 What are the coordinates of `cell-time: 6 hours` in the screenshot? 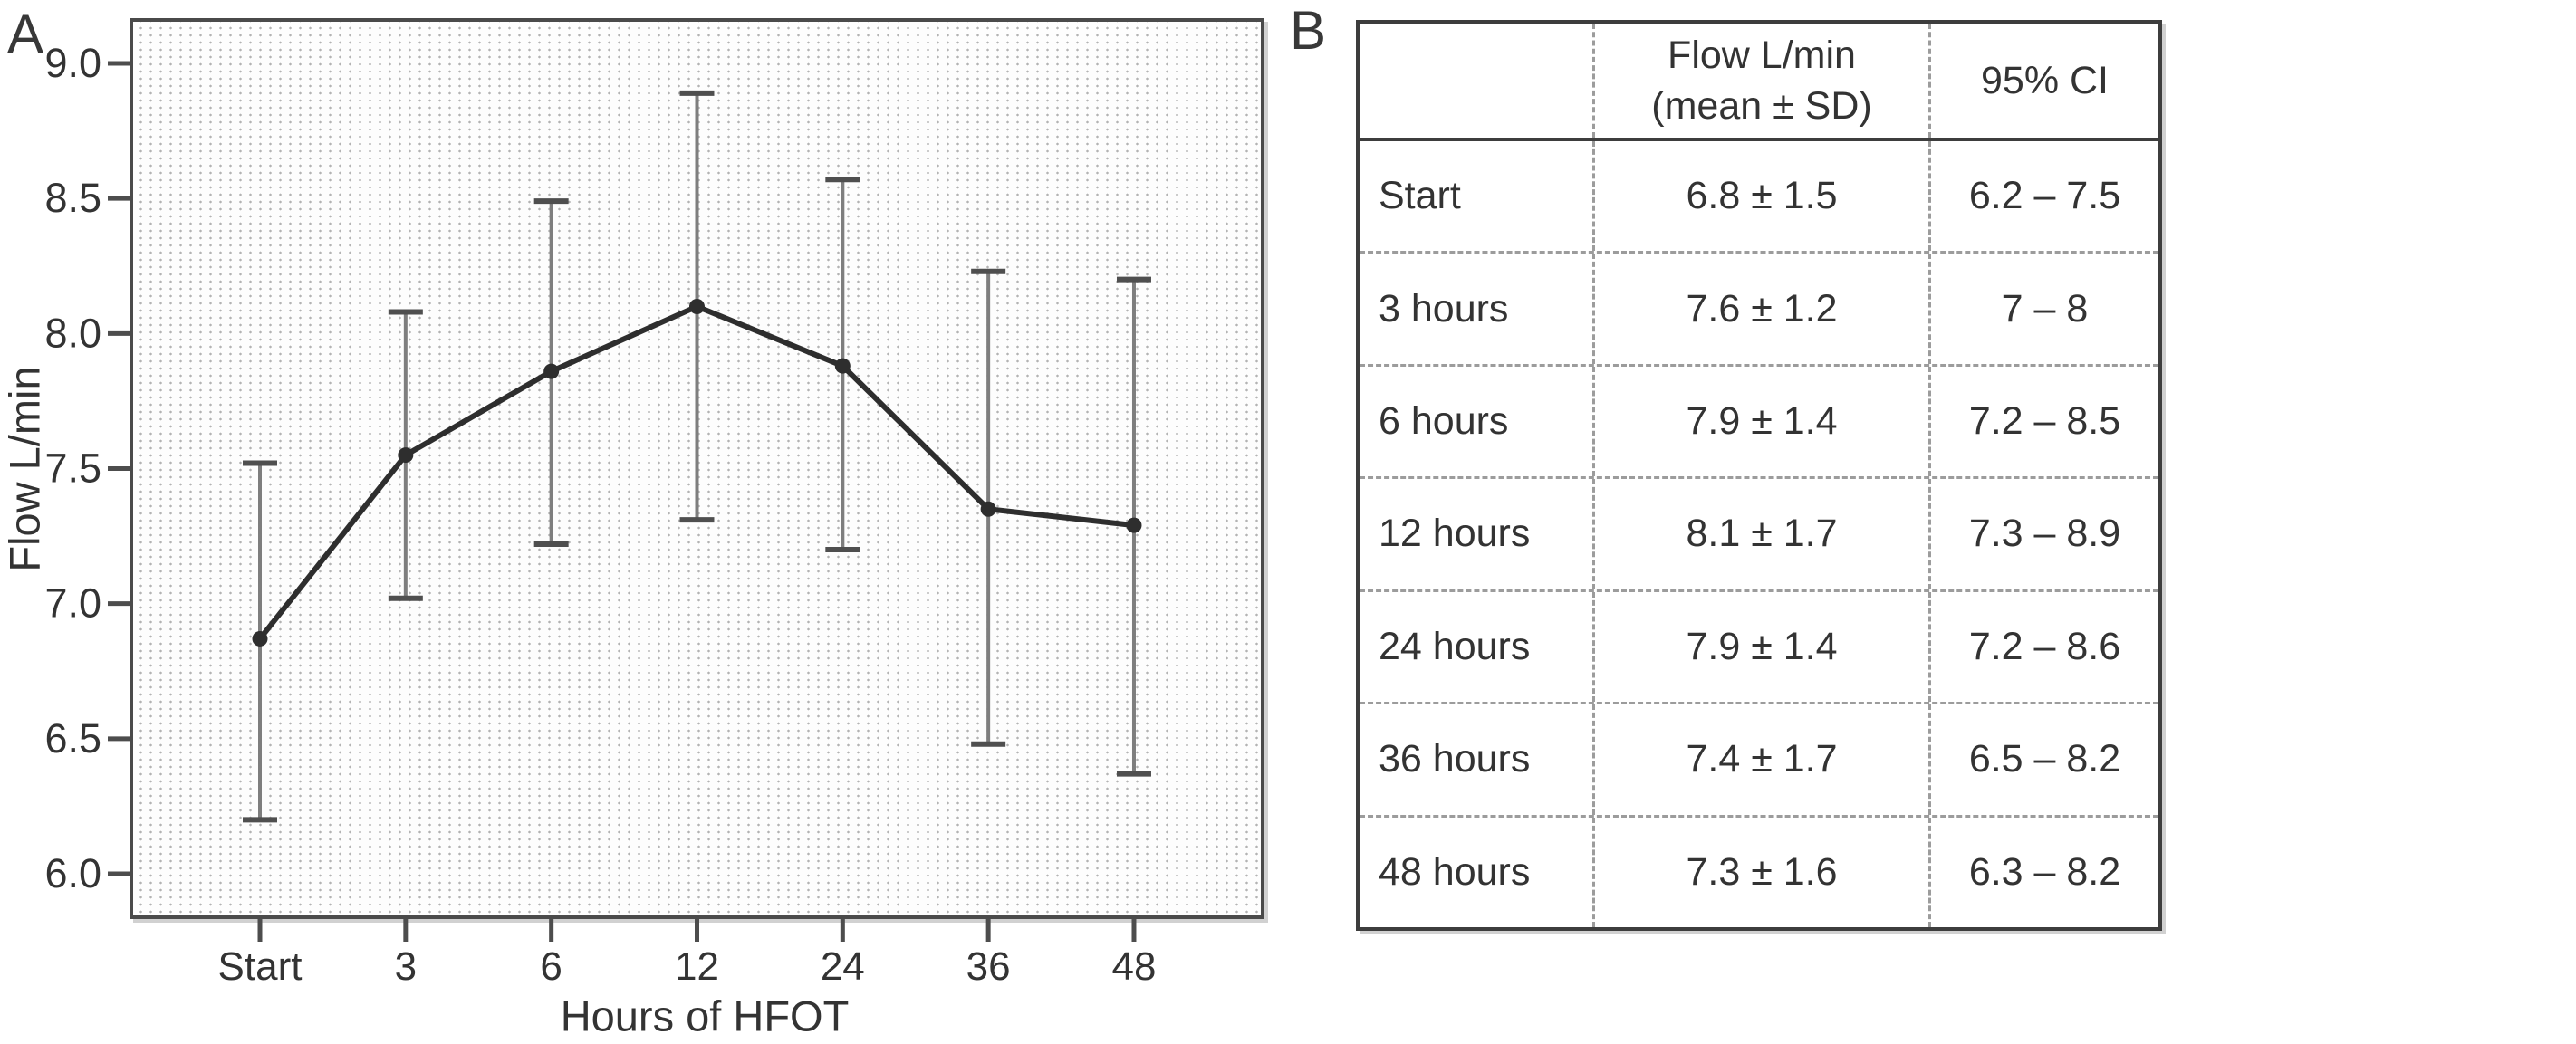 It's located at (1444, 422).